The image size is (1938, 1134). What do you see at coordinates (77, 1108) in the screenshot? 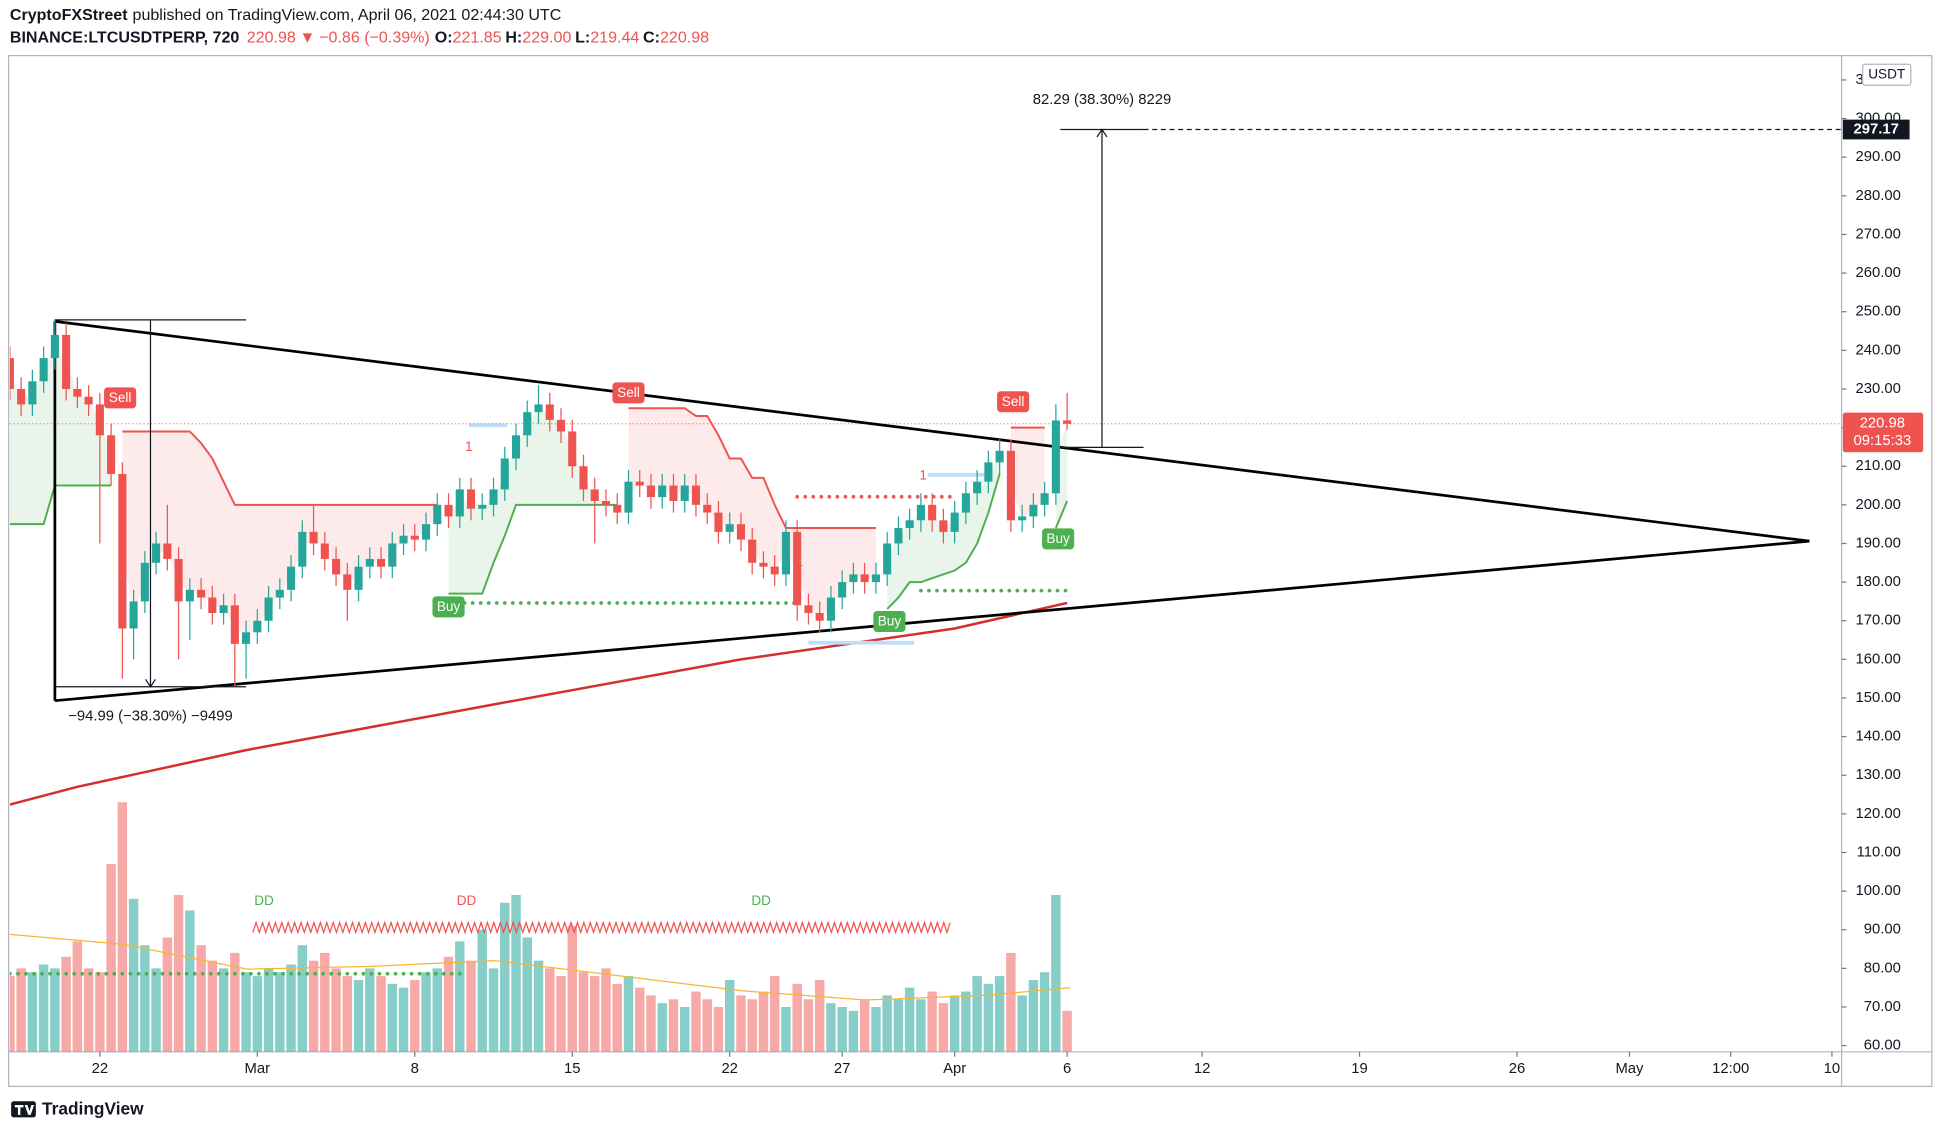
I see `footer: TradingView` at bounding box center [77, 1108].